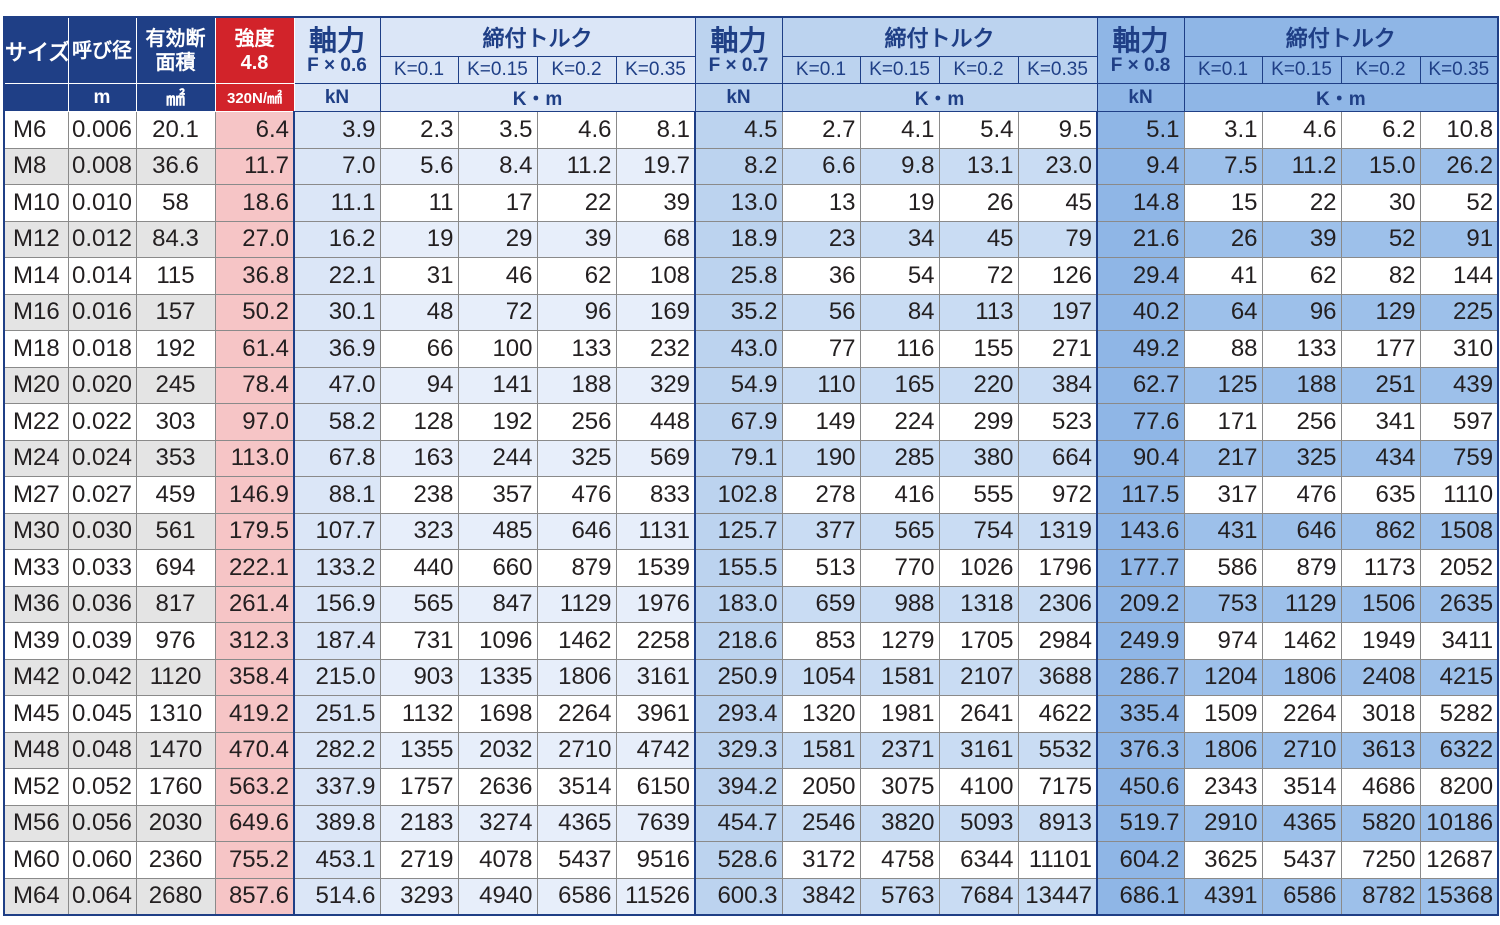 The image size is (1500, 925). What do you see at coordinates (176, 495) in the screenshot?
I see `cell-area: 459` at bounding box center [176, 495].